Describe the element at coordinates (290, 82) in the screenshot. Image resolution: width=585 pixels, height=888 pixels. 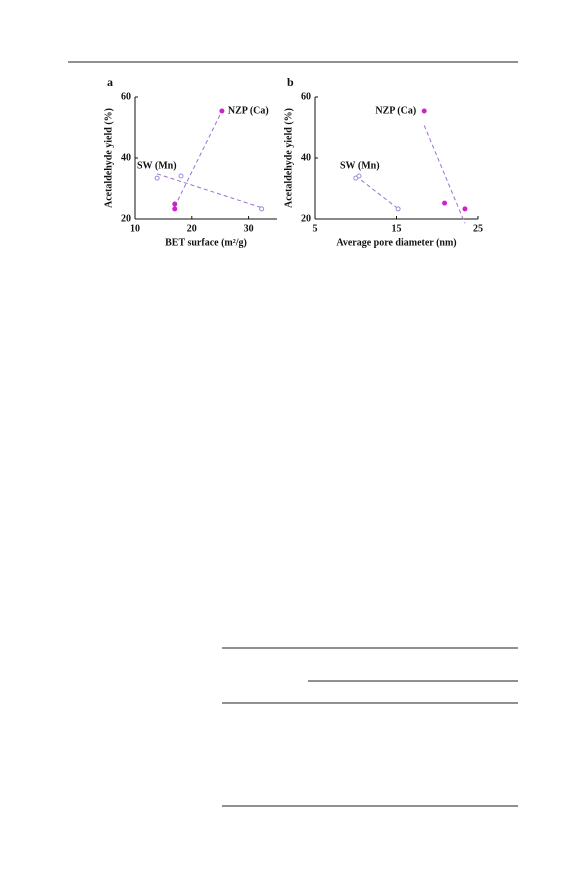
I see `panel-label: b` at that location.